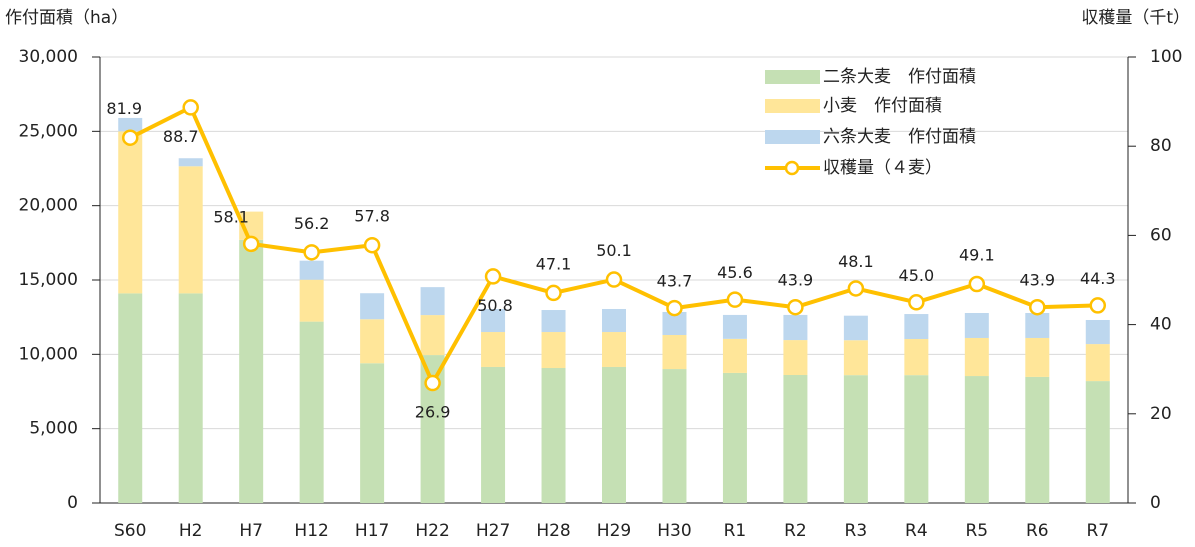 The width and height of the screenshot is (1195, 547). What do you see at coordinates (66, 18) in the screenshot?
I see `y-axis-label: 作付面積（ha）` at bounding box center [66, 18].